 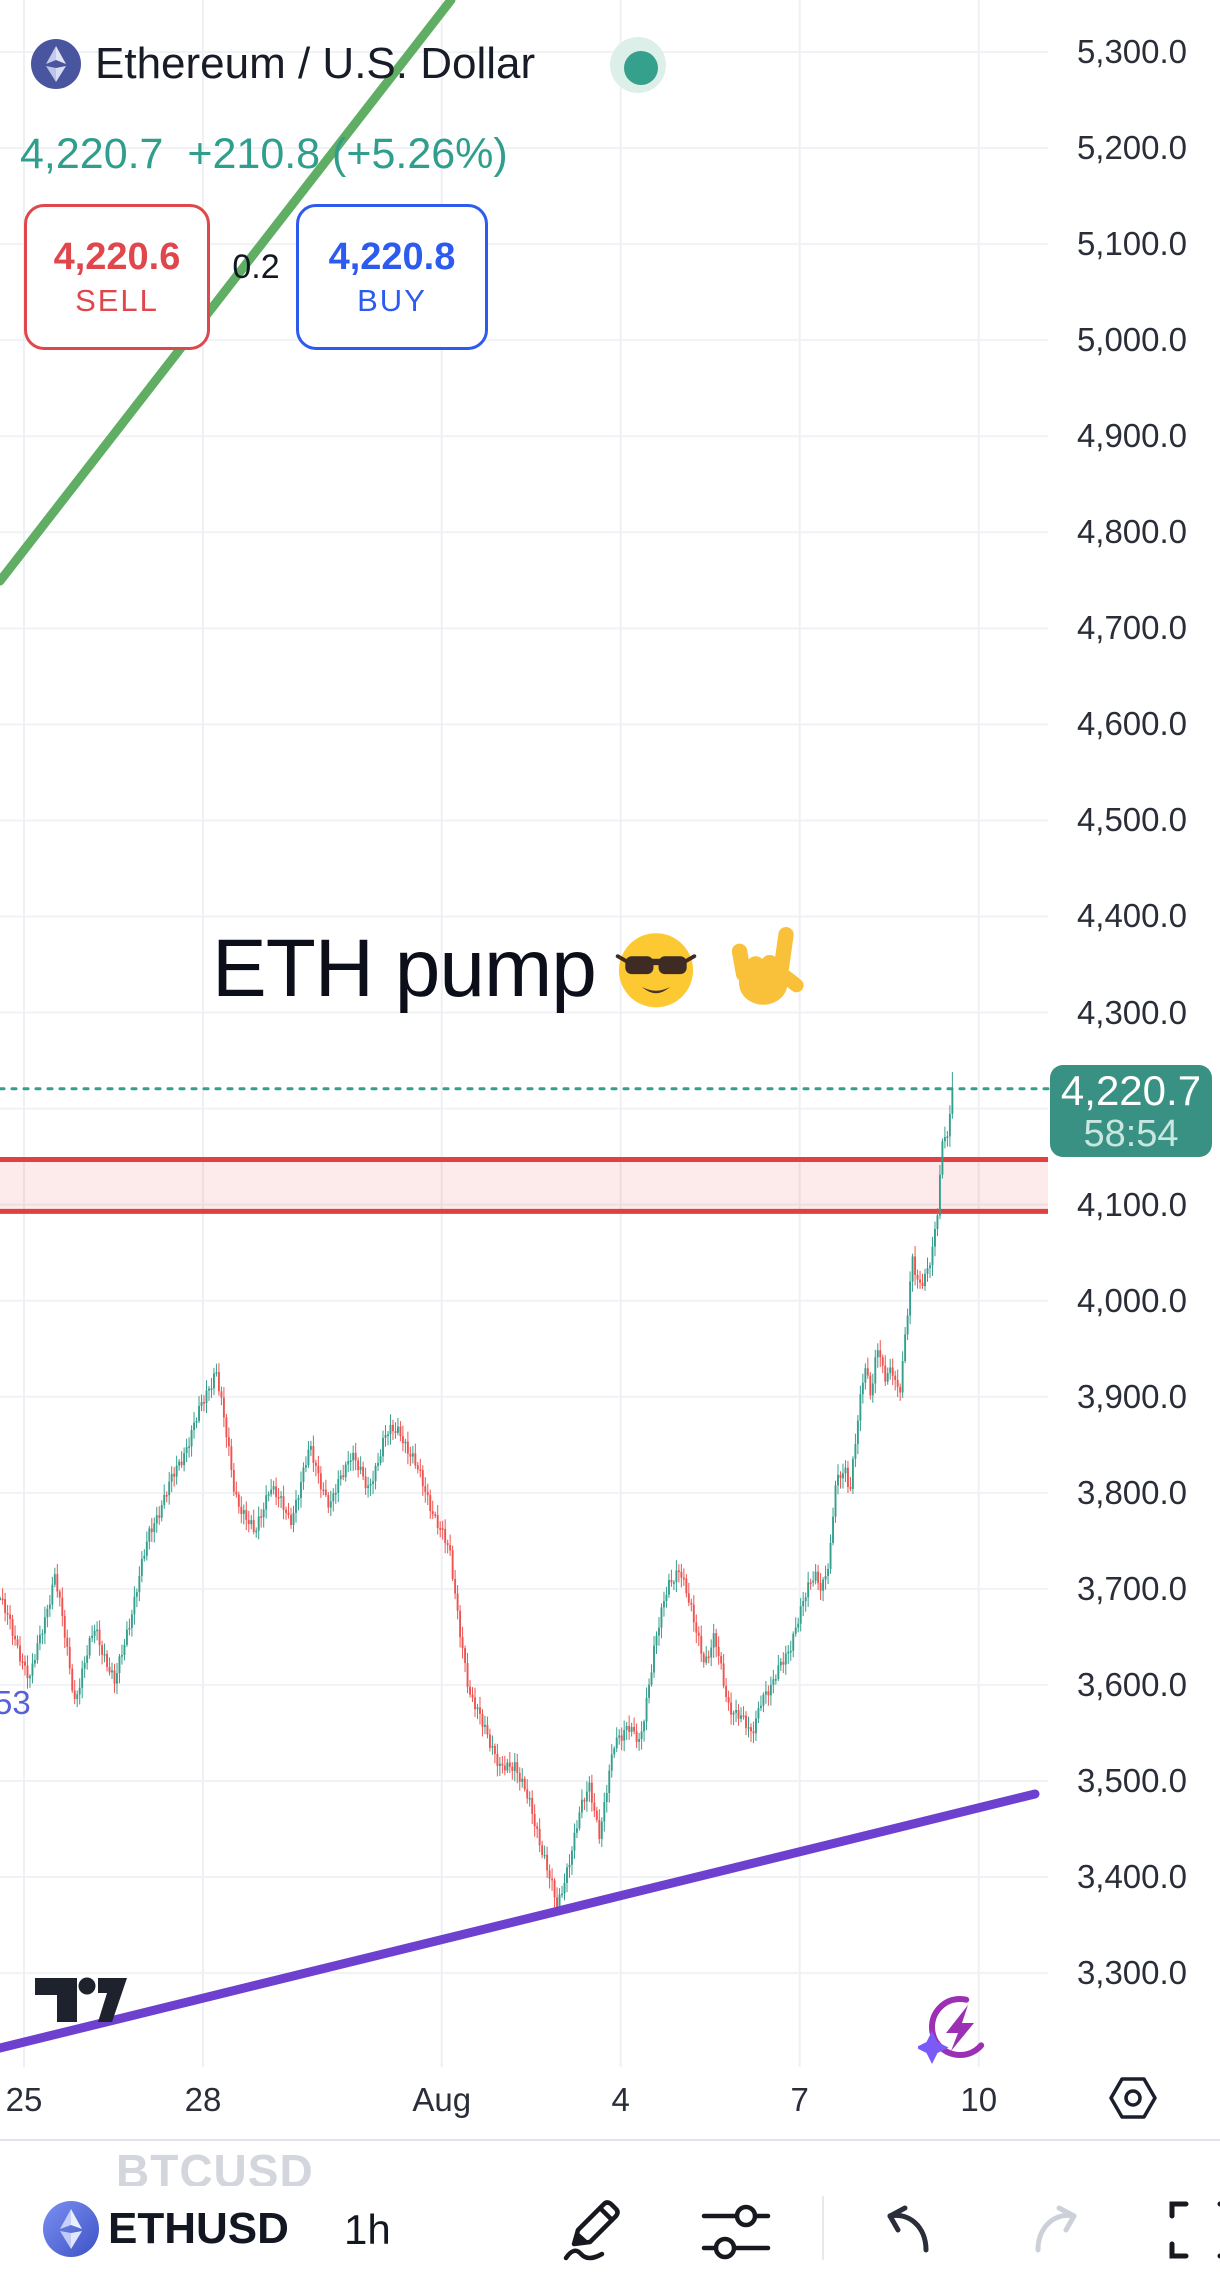 I want to click on price-axis-label: 3,700.0, so click(x=1132, y=1588).